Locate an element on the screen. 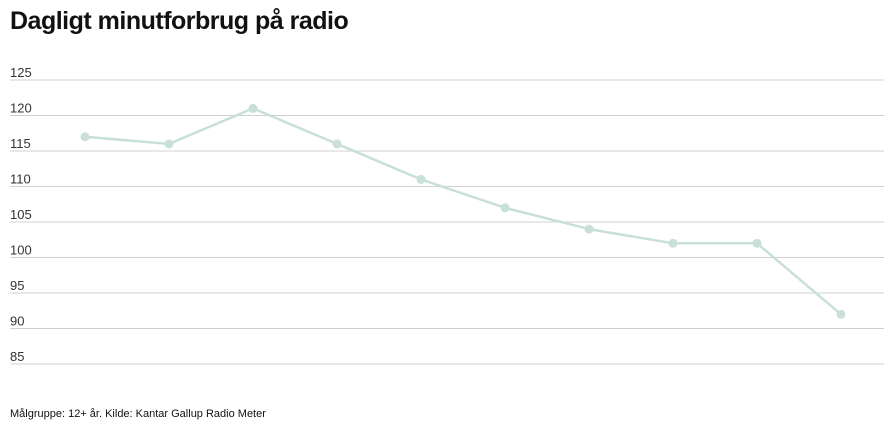 This screenshot has height=432, width=894. y-tick-label: 120 is located at coordinates (21, 108).